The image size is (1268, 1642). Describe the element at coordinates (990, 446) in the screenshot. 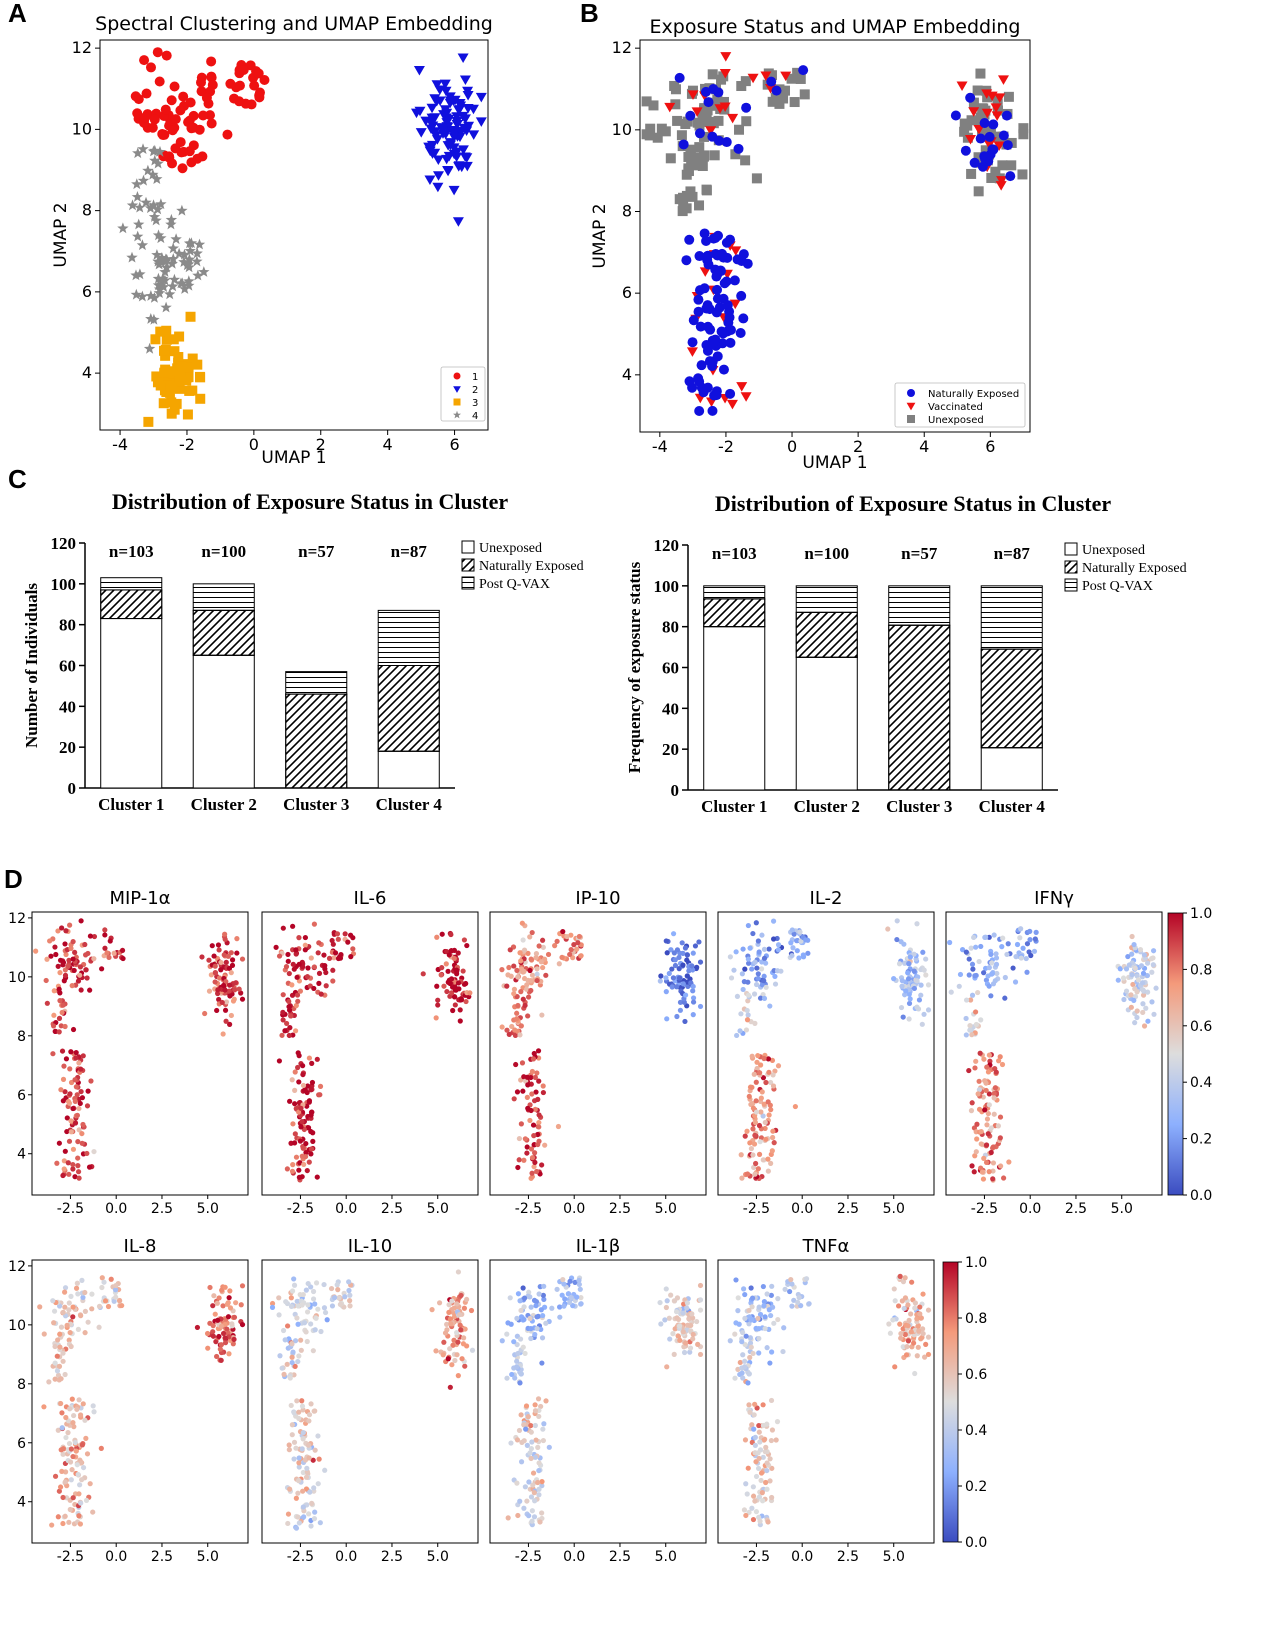

I see `panel-b-xtick: 6` at that location.